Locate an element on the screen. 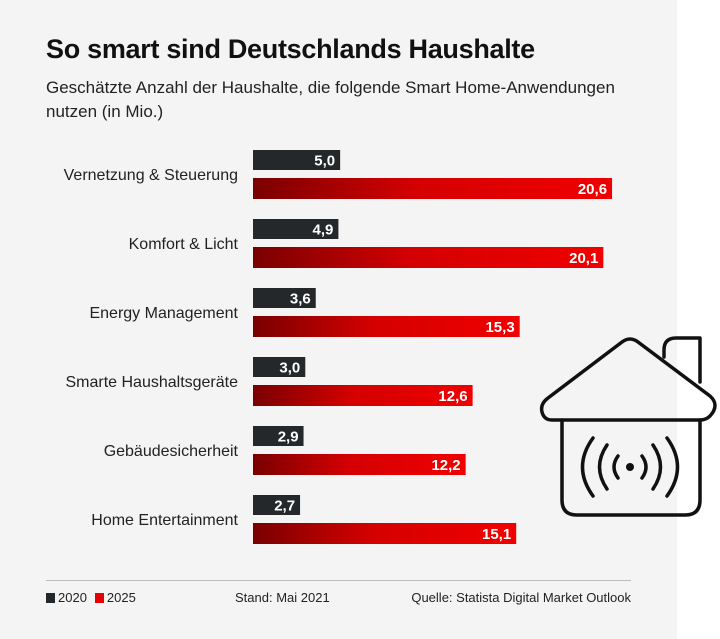  legend: 2020 2025 is located at coordinates (91, 597).